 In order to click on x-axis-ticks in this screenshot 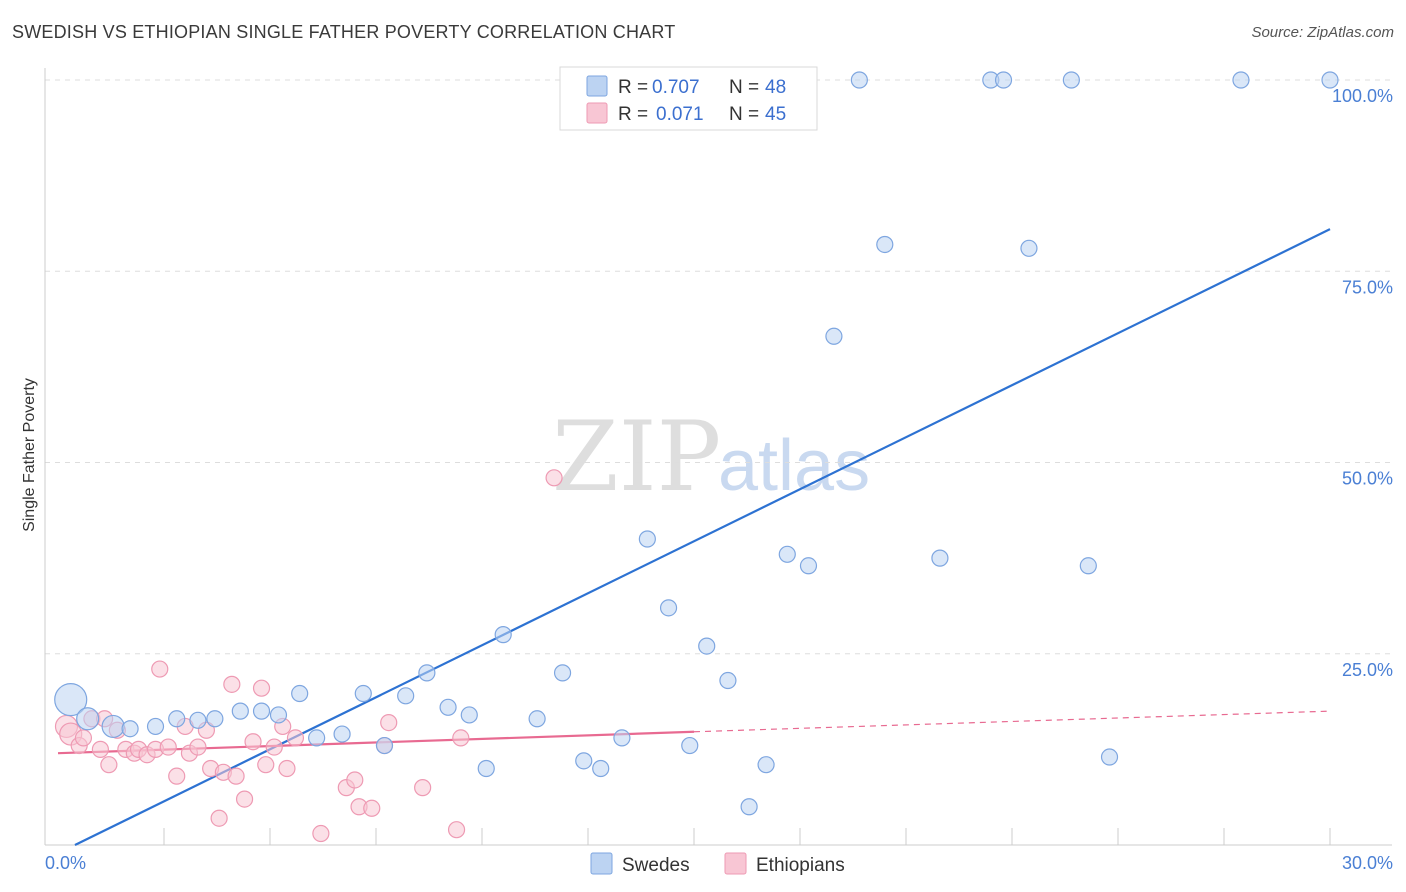, I will do `click(747, 836)`.